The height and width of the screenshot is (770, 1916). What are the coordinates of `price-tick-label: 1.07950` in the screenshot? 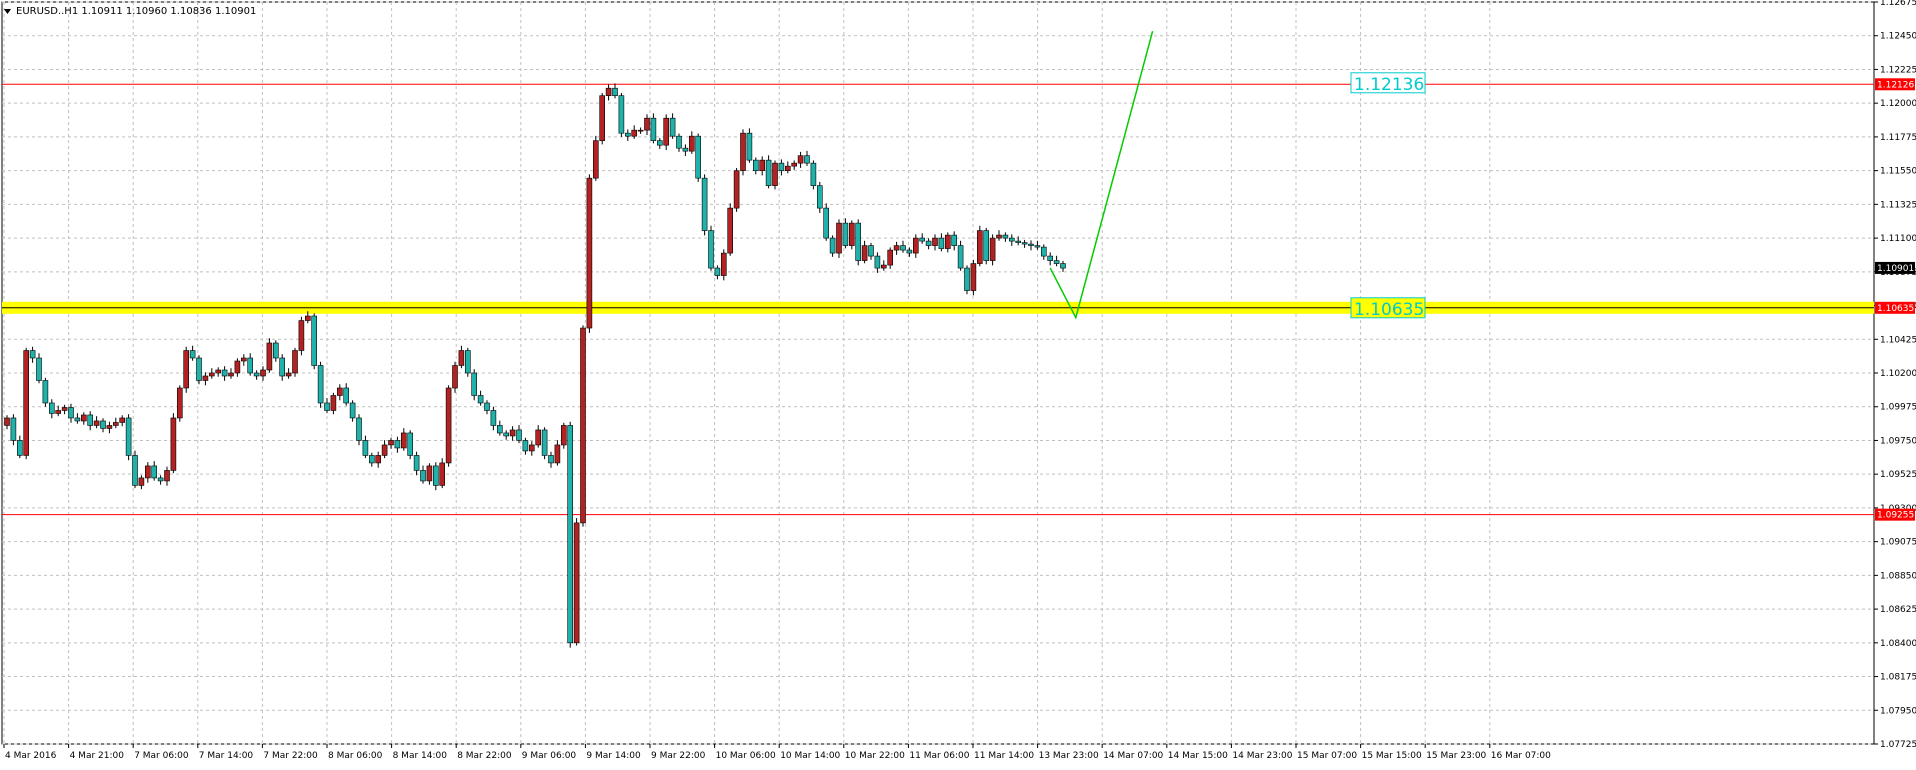 It's located at (1898, 711).